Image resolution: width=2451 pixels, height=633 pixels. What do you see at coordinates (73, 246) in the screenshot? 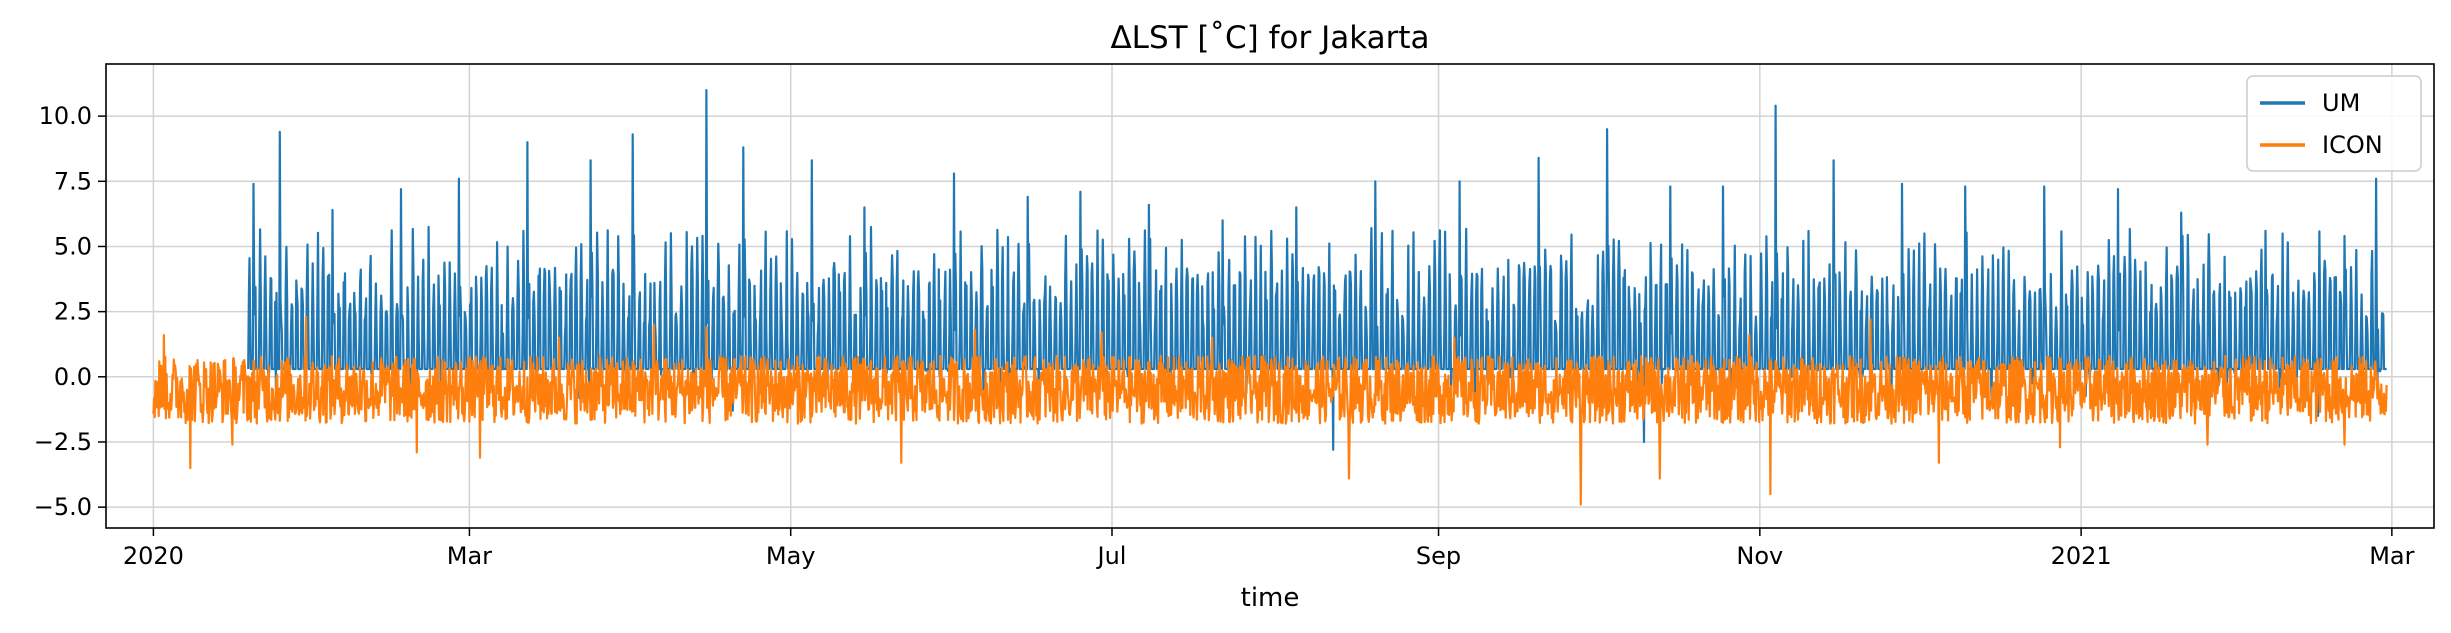
I see `y-tick-label: 5.0` at bounding box center [73, 246].